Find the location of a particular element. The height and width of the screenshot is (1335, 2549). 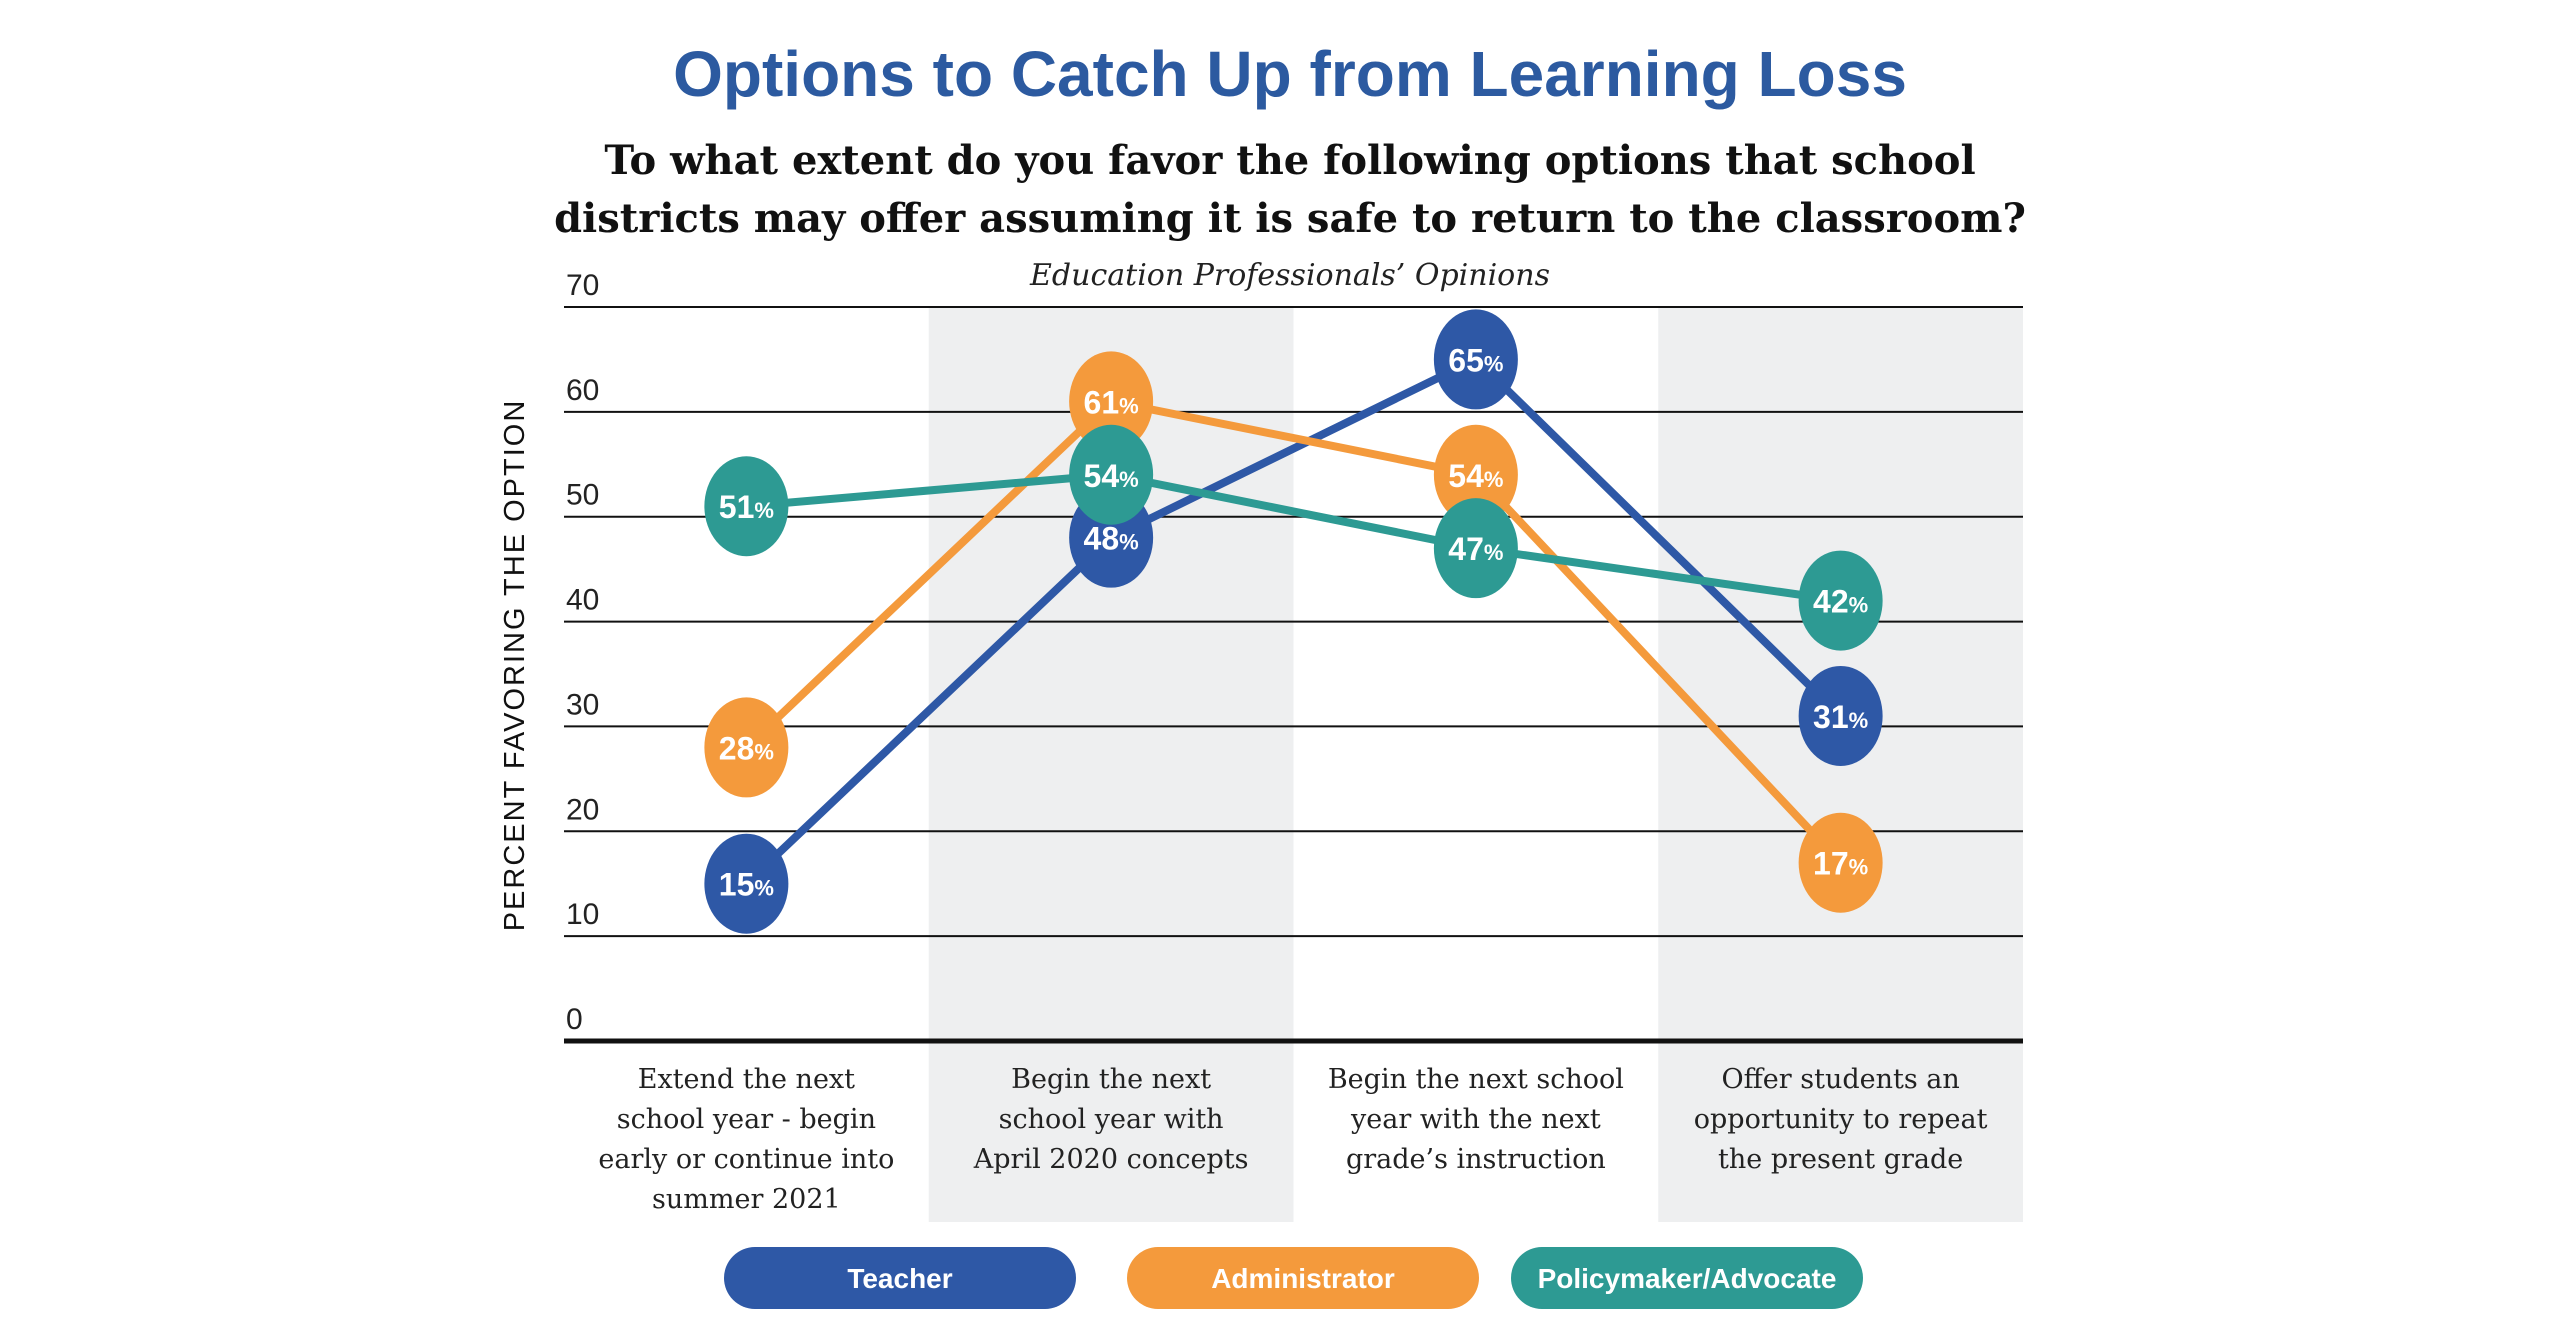

y-tick-label: 40 is located at coordinates (582, 600).